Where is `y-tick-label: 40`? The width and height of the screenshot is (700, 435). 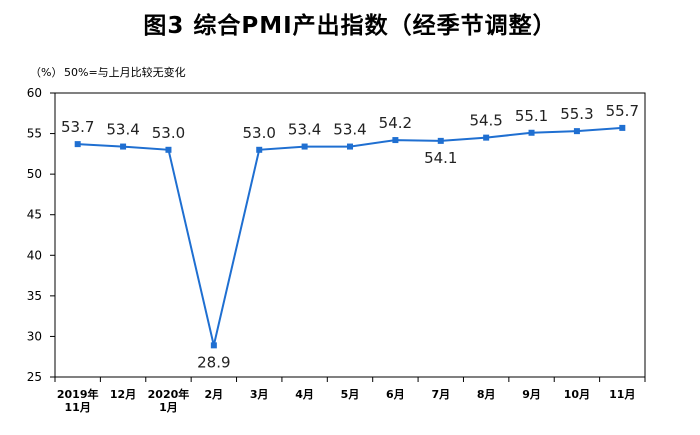 y-tick-label: 40 is located at coordinates (34, 255).